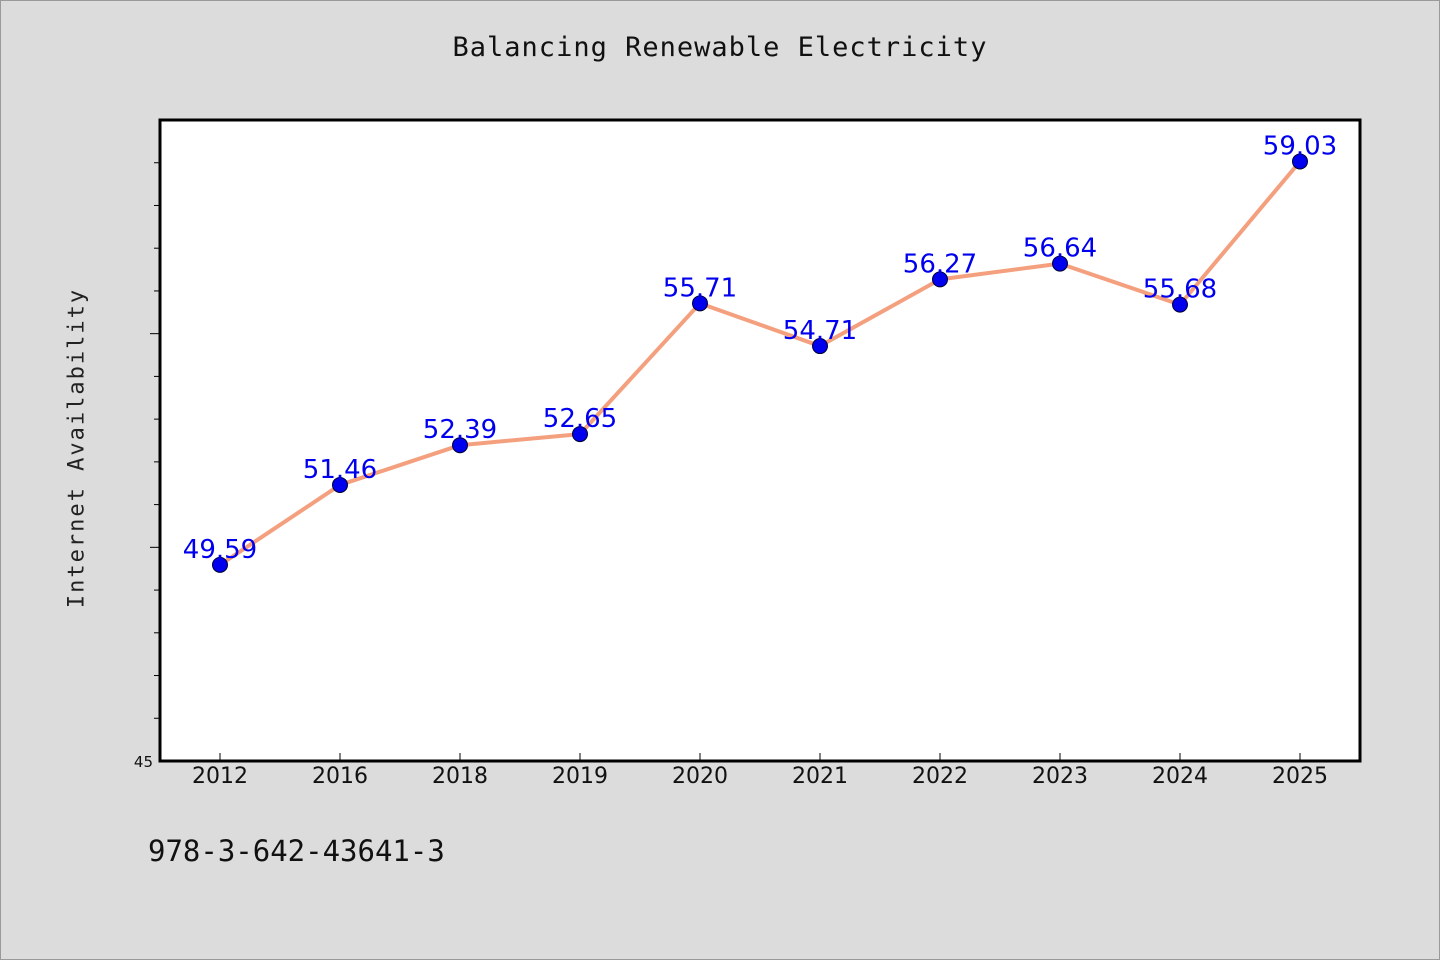  What do you see at coordinates (1300, 776) in the screenshot?
I see `x-tick-label: 2025` at bounding box center [1300, 776].